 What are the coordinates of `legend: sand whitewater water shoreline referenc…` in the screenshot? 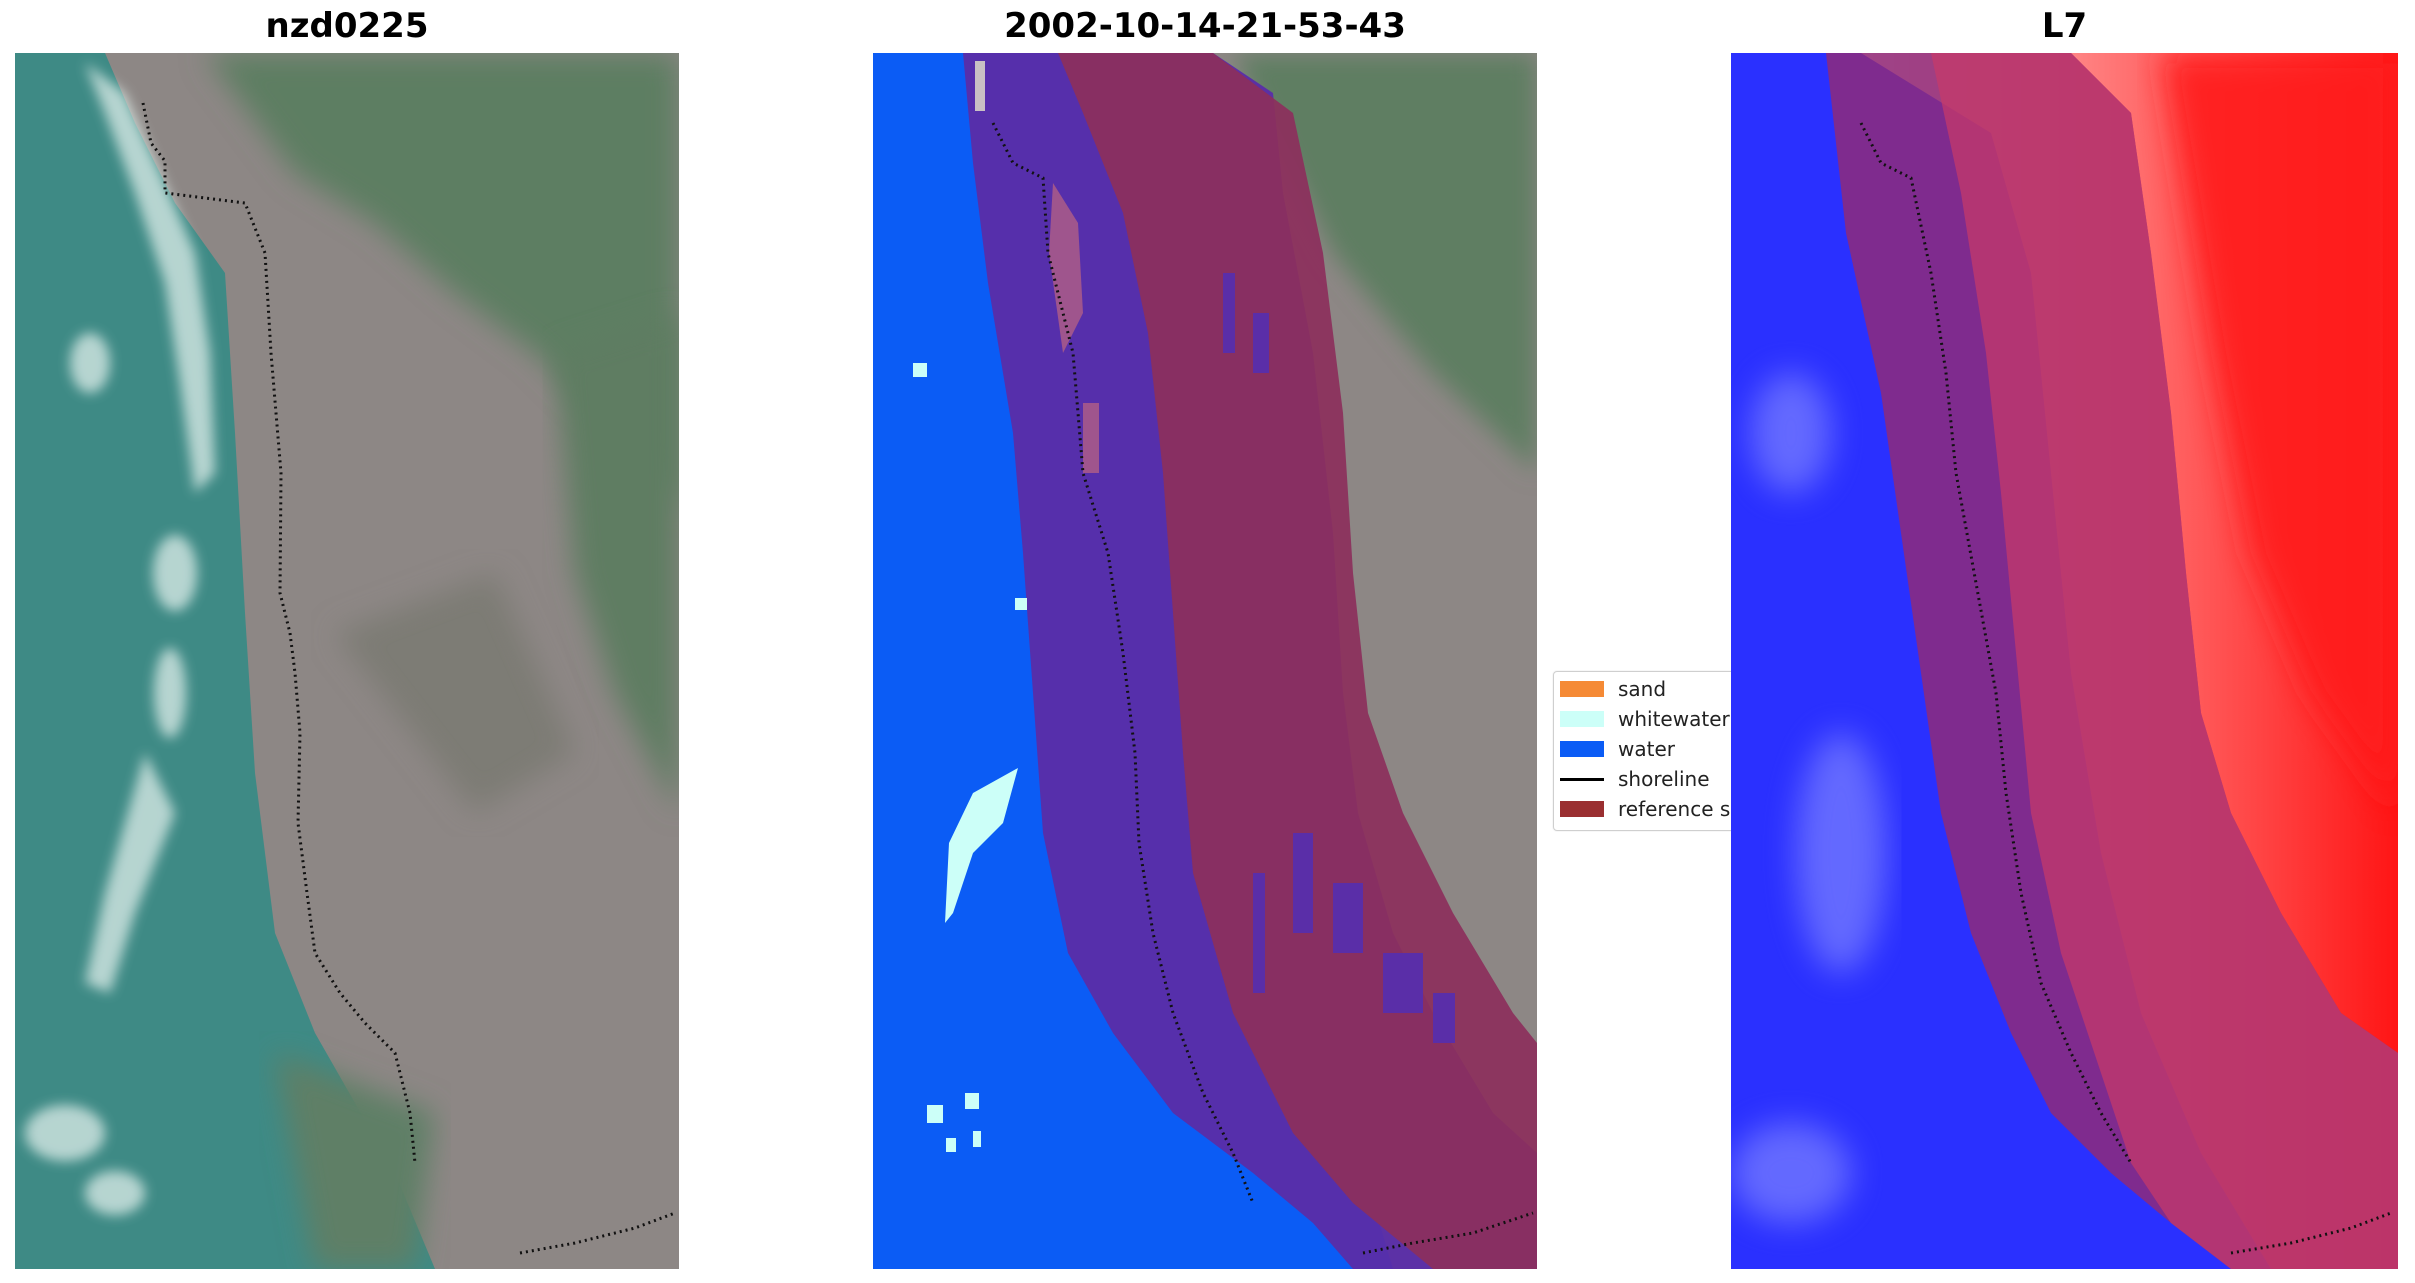 It's located at (1644, 751).